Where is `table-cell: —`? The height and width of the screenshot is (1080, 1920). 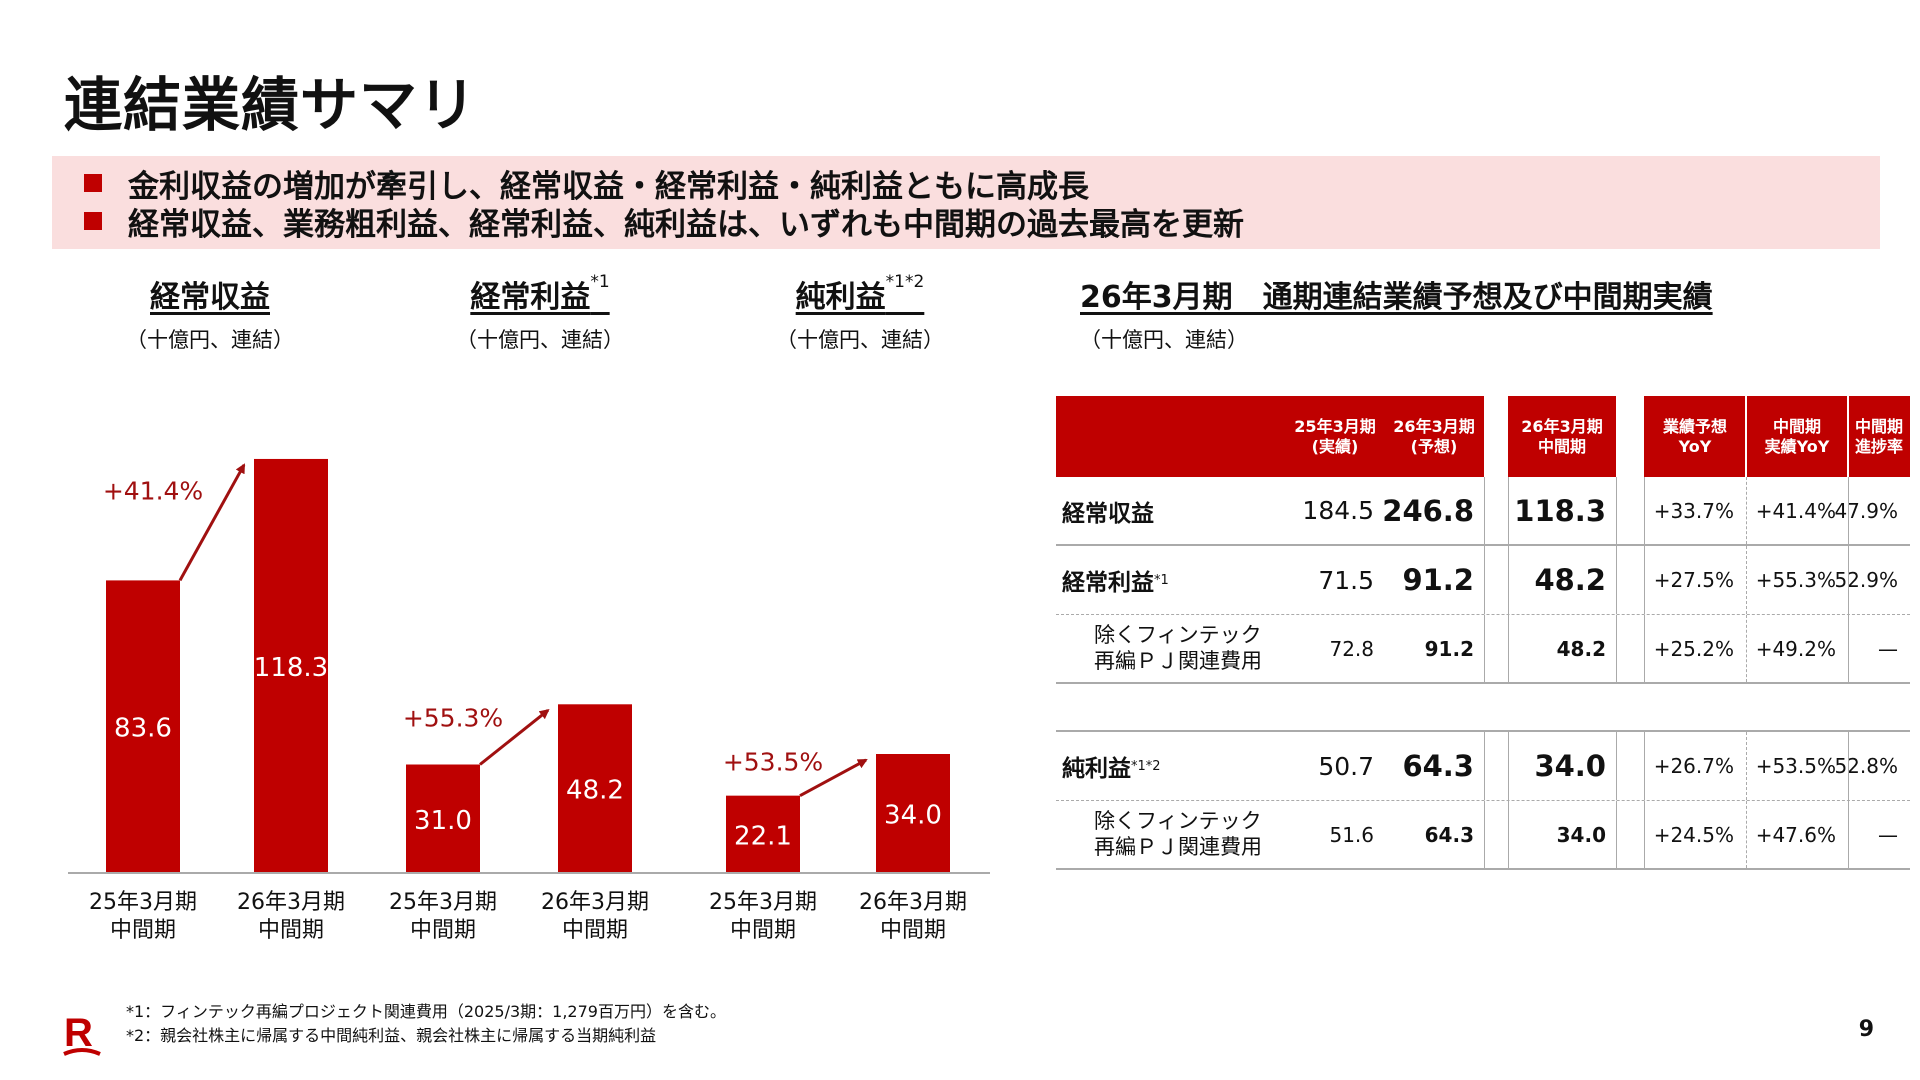 table-cell: — is located at coordinates (1888, 834).